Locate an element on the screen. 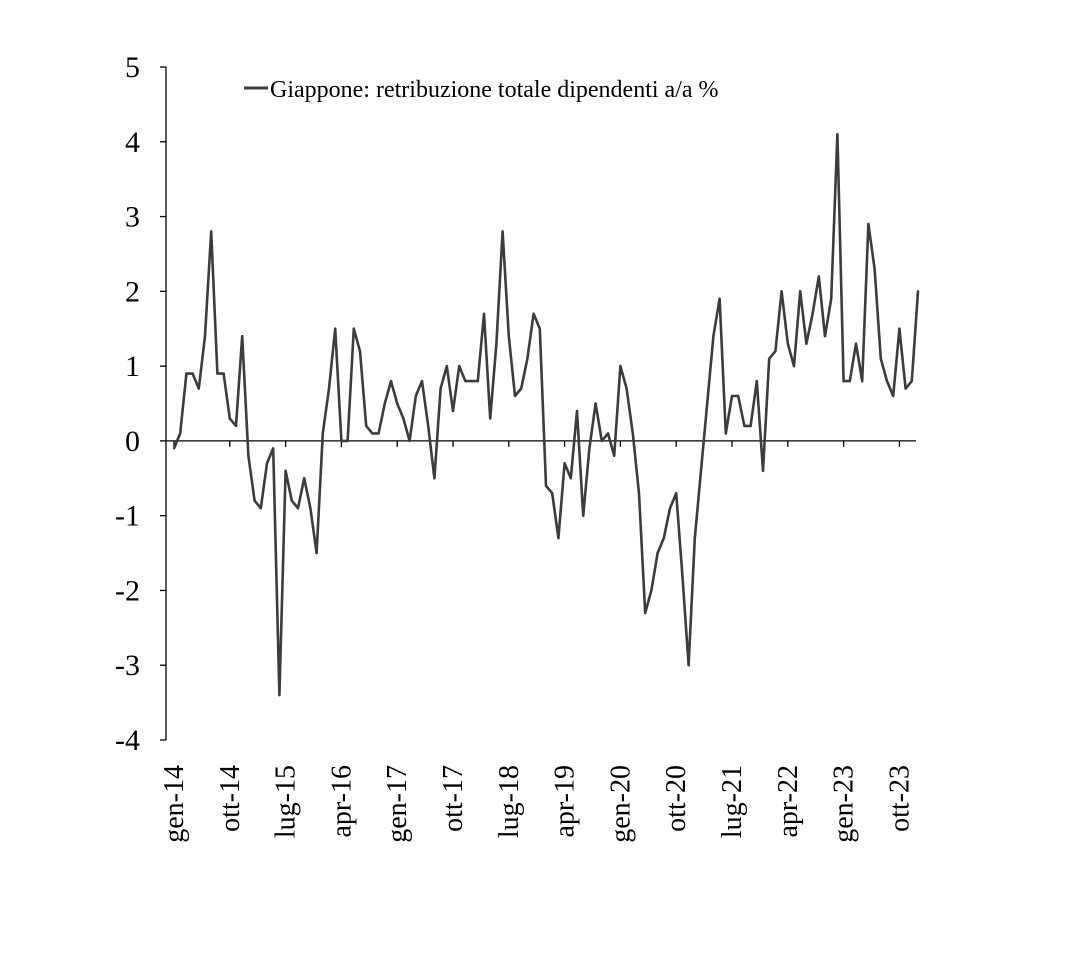  x-tick-label: gen-23 is located at coordinates (844, 804).